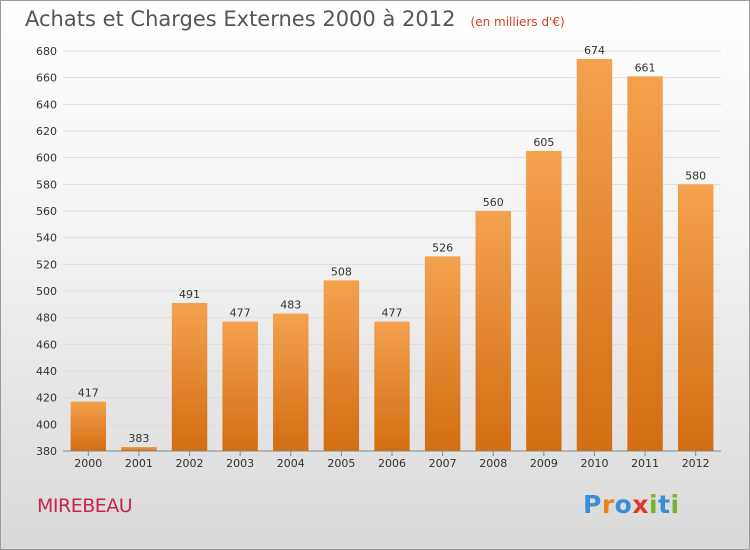 This screenshot has height=550, width=750. What do you see at coordinates (189, 294) in the screenshot?
I see `data-label: 491` at bounding box center [189, 294].